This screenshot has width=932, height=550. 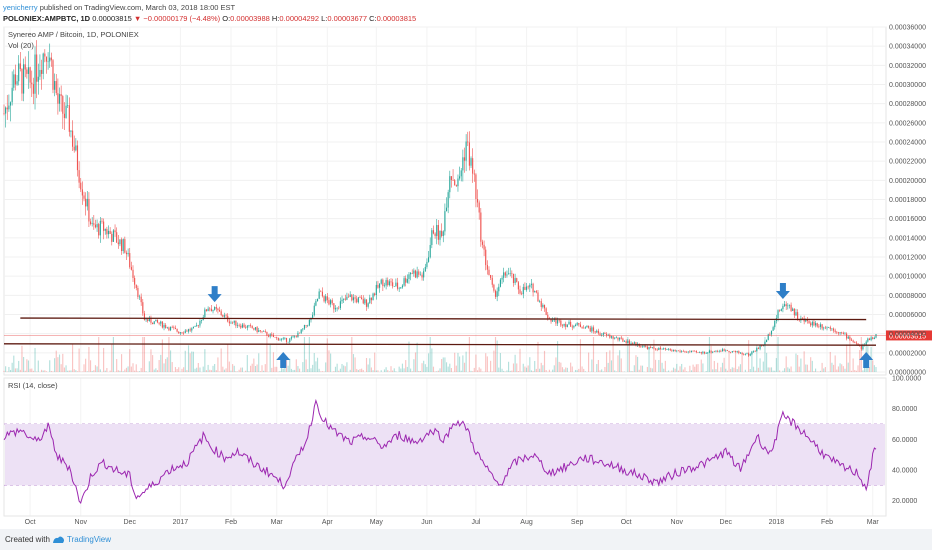 What do you see at coordinates (468, 335) in the screenshot?
I see `last-price-line: 0.00003815` at bounding box center [468, 335].